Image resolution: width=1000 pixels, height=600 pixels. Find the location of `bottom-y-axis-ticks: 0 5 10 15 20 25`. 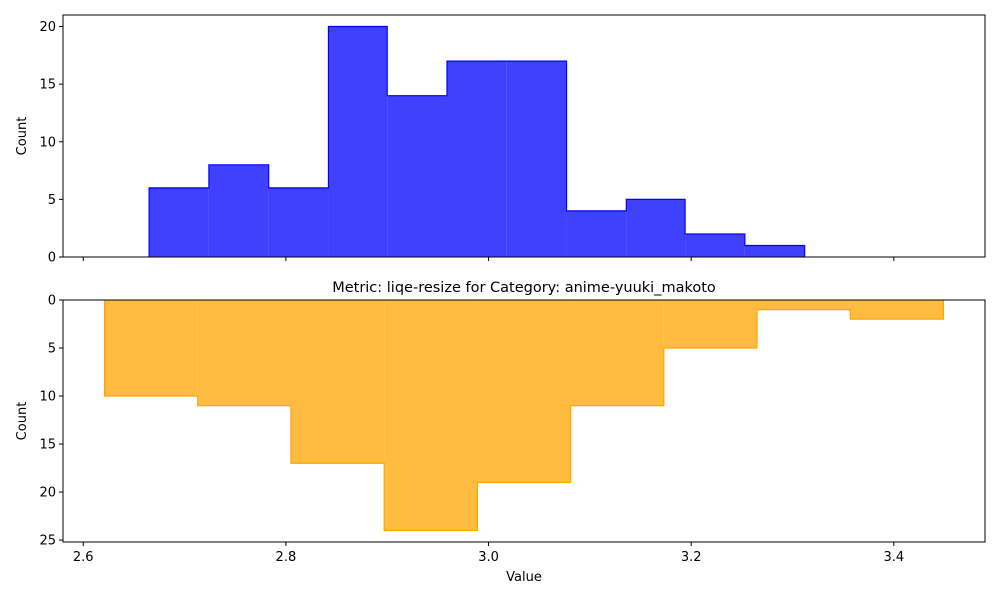

bottom-y-axis-ticks: 0 5 10 15 20 25 is located at coordinates (51, 421).